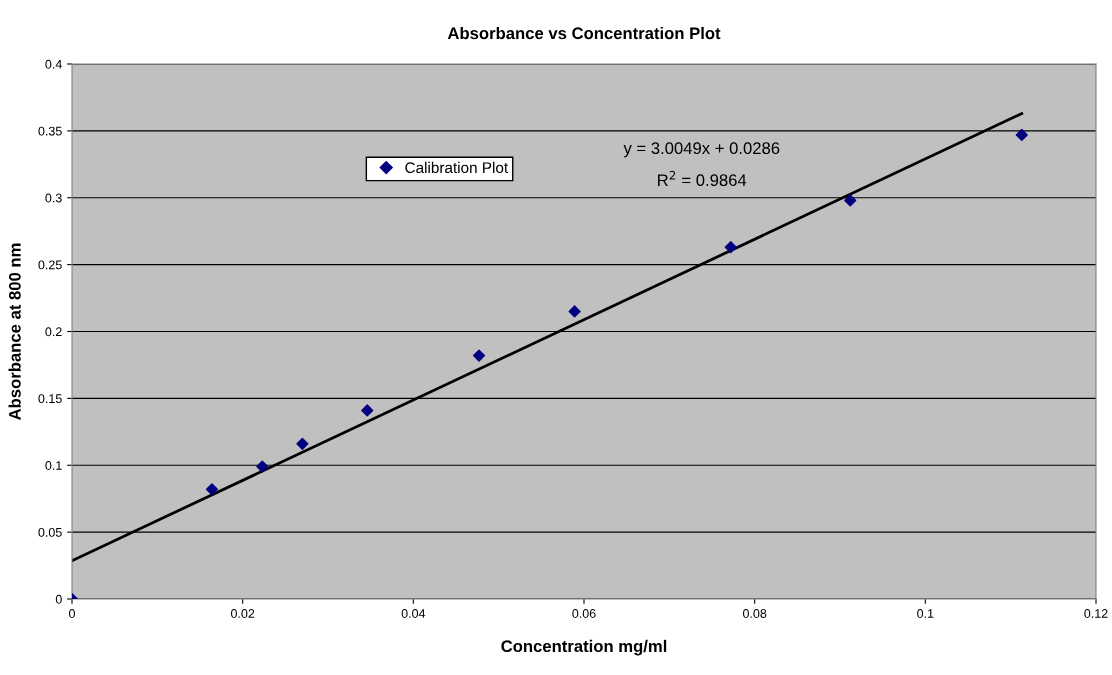 This screenshot has height=675, width=1112. I want to click on x-tick-label: 0, so click(72, 613).